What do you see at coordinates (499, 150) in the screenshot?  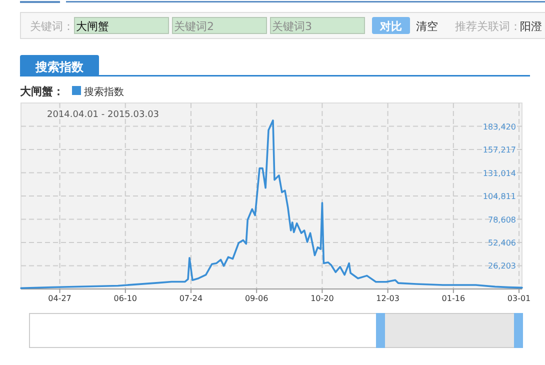 I see `y-tick-label: 157,217` at bounding box center [499, 150].